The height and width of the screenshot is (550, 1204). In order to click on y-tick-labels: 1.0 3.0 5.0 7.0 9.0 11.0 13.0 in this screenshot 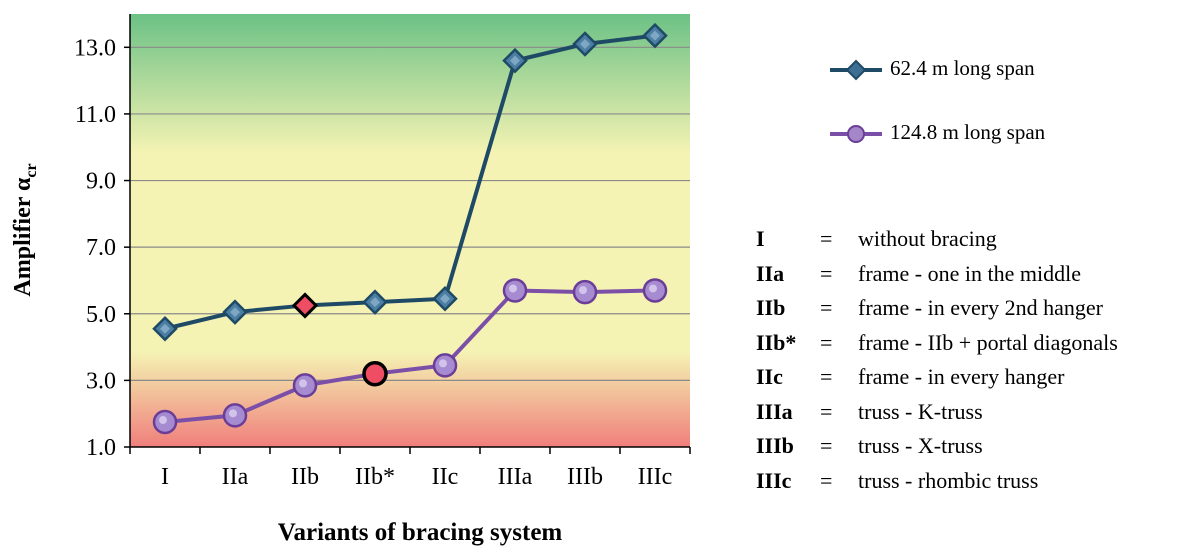, I will do `click(95, 248)`.